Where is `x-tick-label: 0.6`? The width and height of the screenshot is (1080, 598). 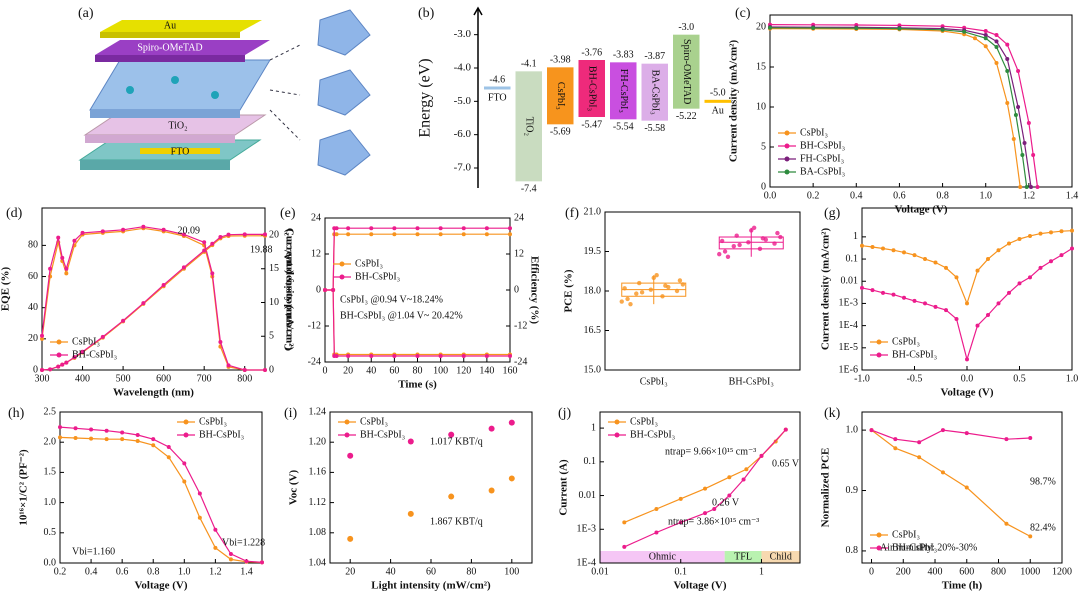 x-tick-label: 0.6 is located at coordinates (122, 571).